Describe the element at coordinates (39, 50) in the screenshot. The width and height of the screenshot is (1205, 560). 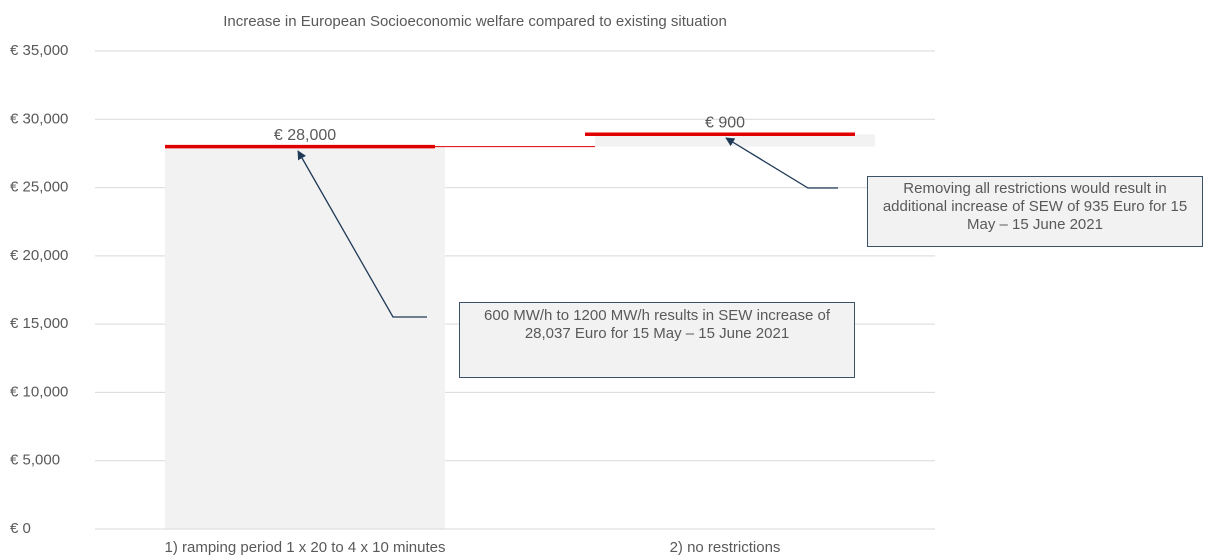
I see `y-tick-label: € 35,000` at that location.